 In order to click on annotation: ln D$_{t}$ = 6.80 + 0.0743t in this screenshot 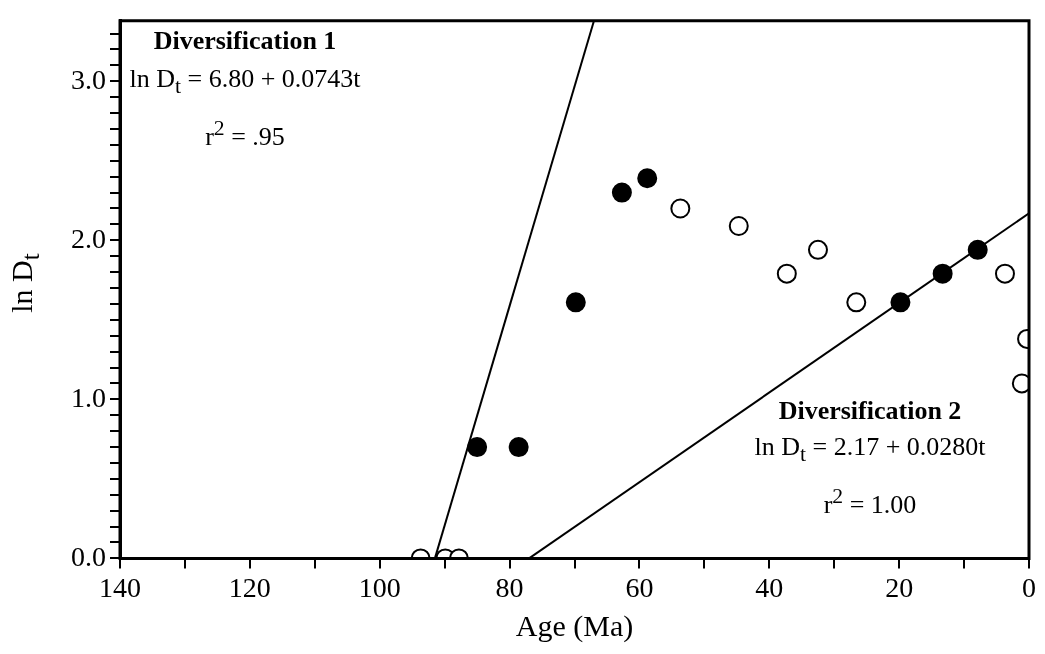, I will do `click(245, 81)`.